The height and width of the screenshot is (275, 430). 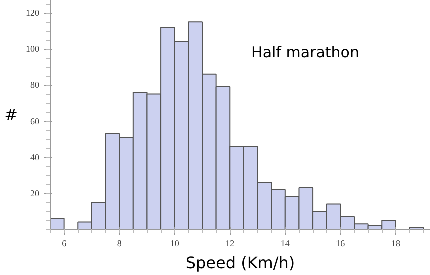 What do you see at coordinates (396, 243) in the screenshot?
I see `x-tick-label: 18` at bounding box center [396, 243].